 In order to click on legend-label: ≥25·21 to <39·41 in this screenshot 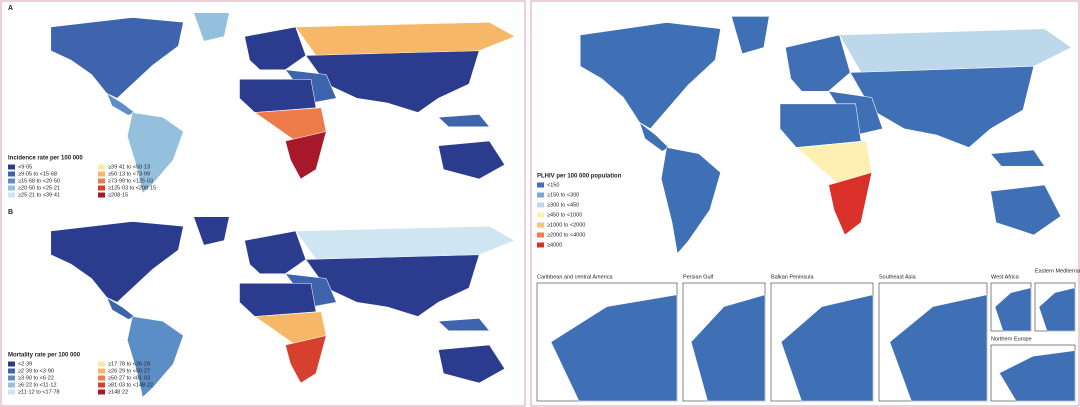, I will do `click(39, 195)`.